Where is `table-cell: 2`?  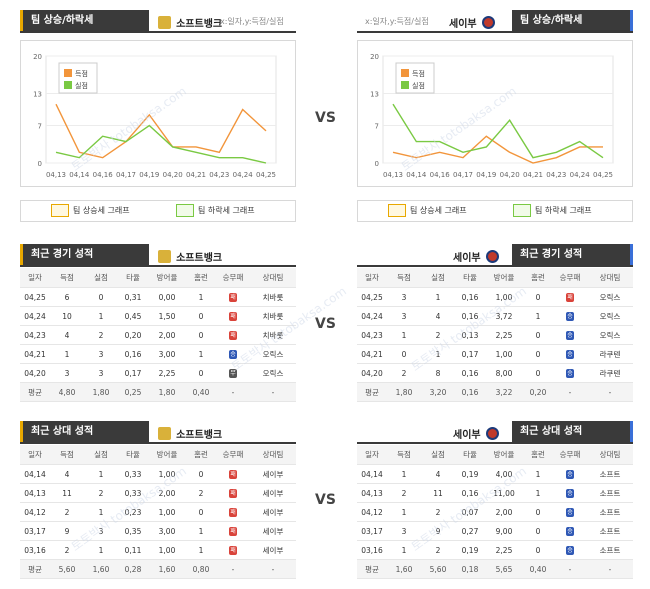 table-cell: 2 is located at coordinates (67, 550).